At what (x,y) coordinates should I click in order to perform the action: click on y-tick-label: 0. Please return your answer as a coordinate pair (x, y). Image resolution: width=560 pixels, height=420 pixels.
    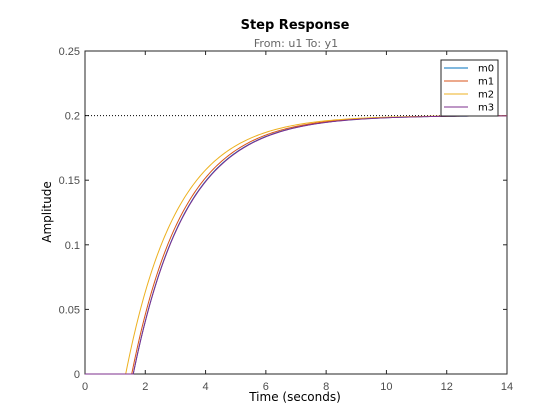
    Looking at the image, I should click on (77, 375).